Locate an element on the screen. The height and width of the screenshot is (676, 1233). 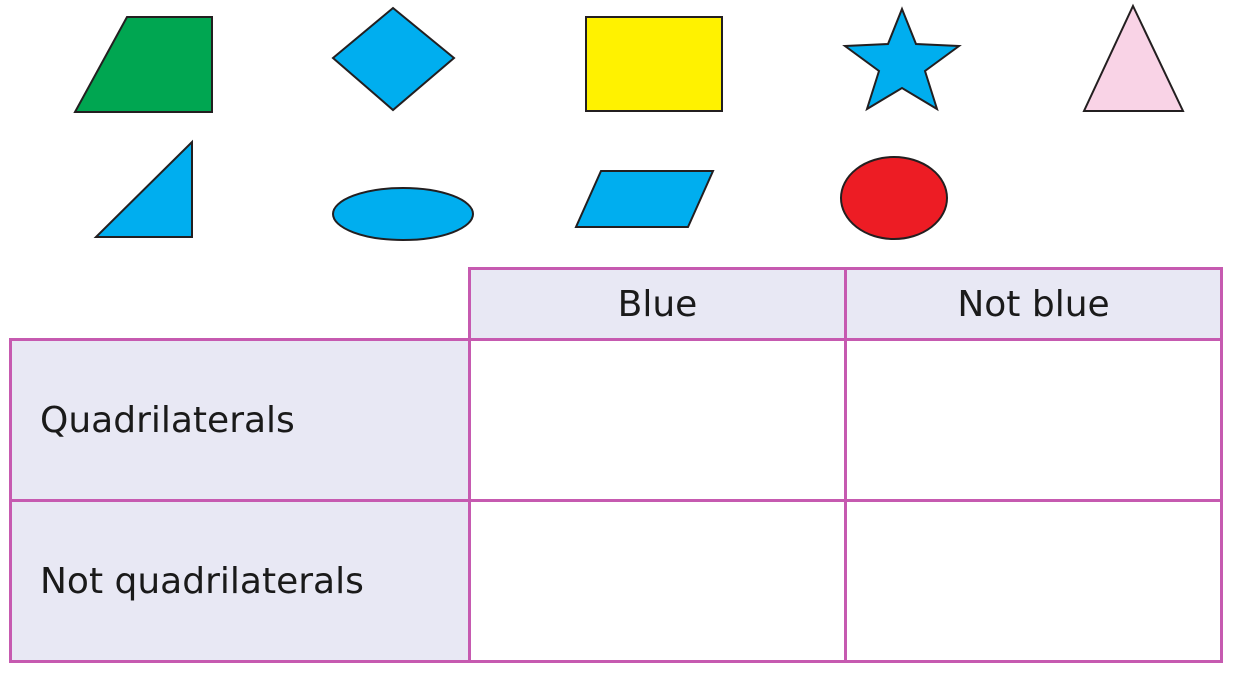
cell-quadrilaterals-blue is located at coordinates (657, 420).